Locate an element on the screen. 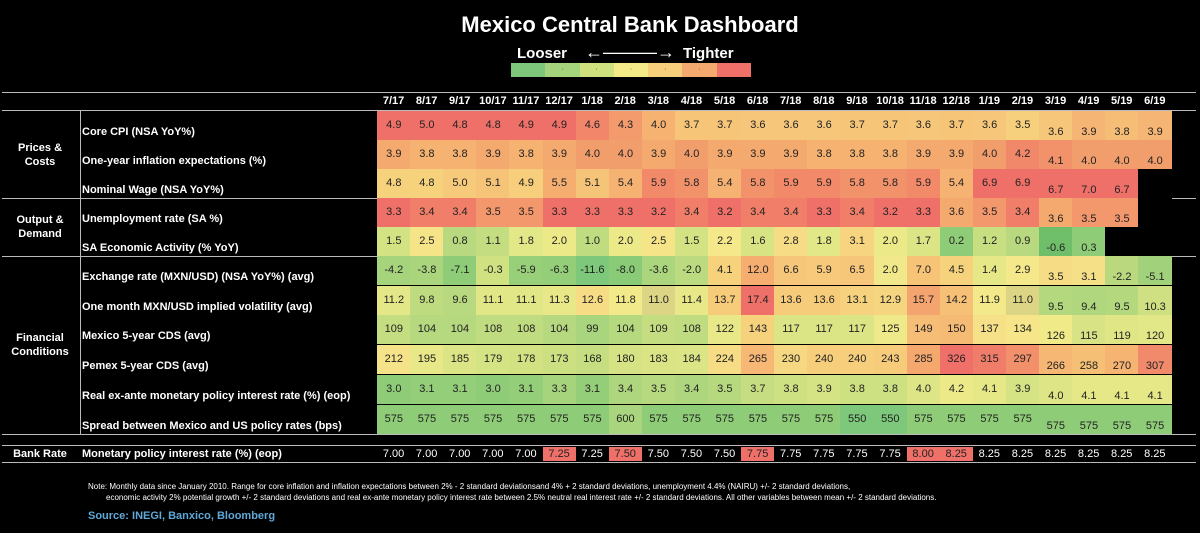 This screenshot has height=533, width=1200. dashboard-title: Mexico Central Bank Dashboard is located at coordinates (630, 24).